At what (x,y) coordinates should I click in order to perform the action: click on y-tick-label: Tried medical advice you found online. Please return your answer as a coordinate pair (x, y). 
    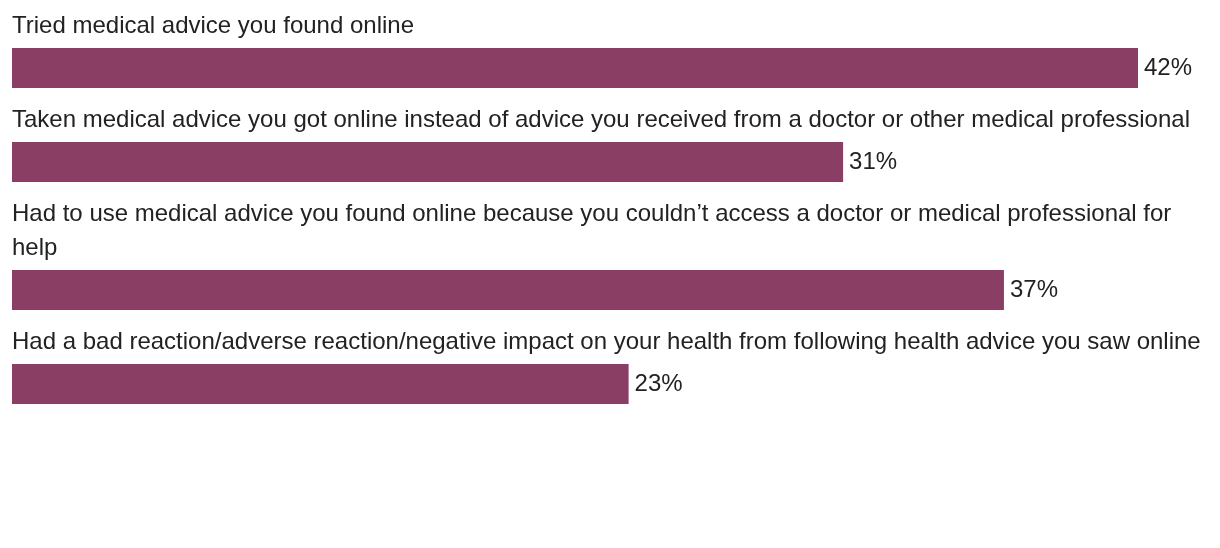
    Looking at the image, I should click on (213, 24).